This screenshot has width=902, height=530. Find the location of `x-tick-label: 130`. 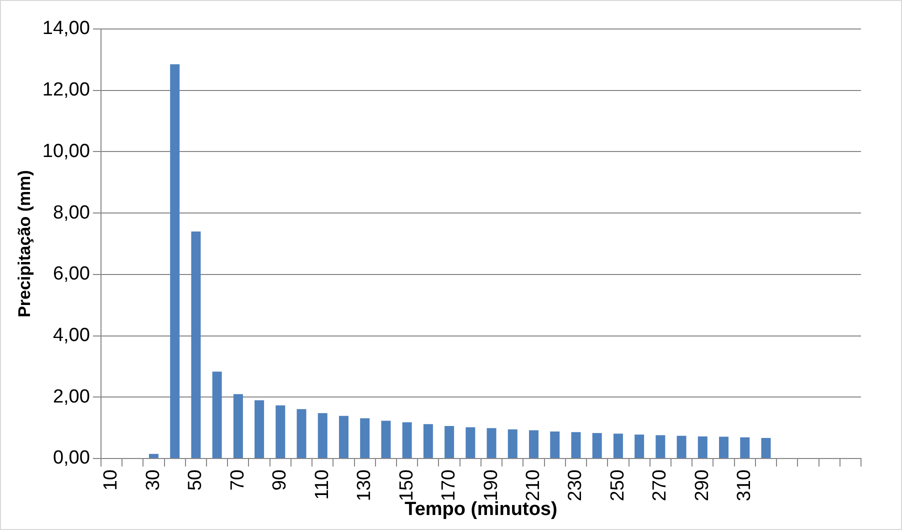

x-tick-label: 130 is located at coordinates (365, 486).